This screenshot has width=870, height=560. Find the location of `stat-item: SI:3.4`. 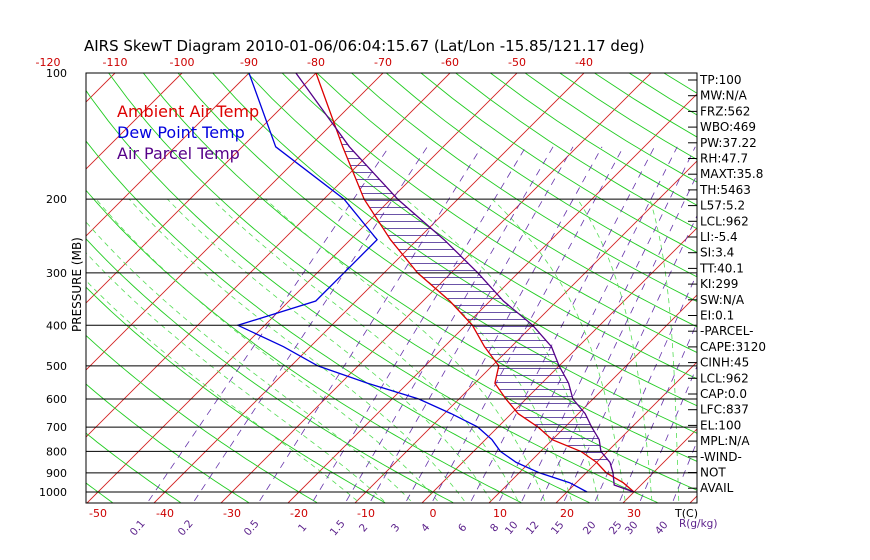

stat-item: SI:3.4 is located at coordinates (717, 253).